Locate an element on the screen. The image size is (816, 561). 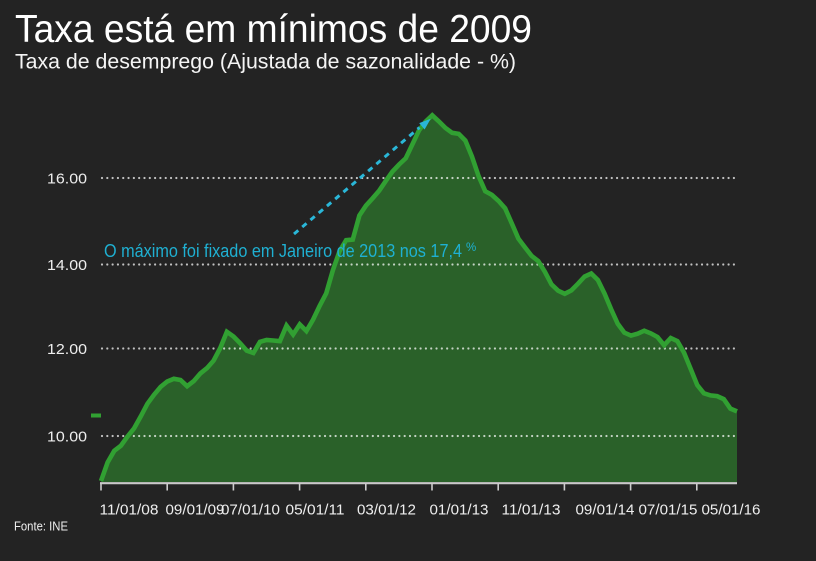
svg-text: 16.00 is located at coordinates (67, 178).